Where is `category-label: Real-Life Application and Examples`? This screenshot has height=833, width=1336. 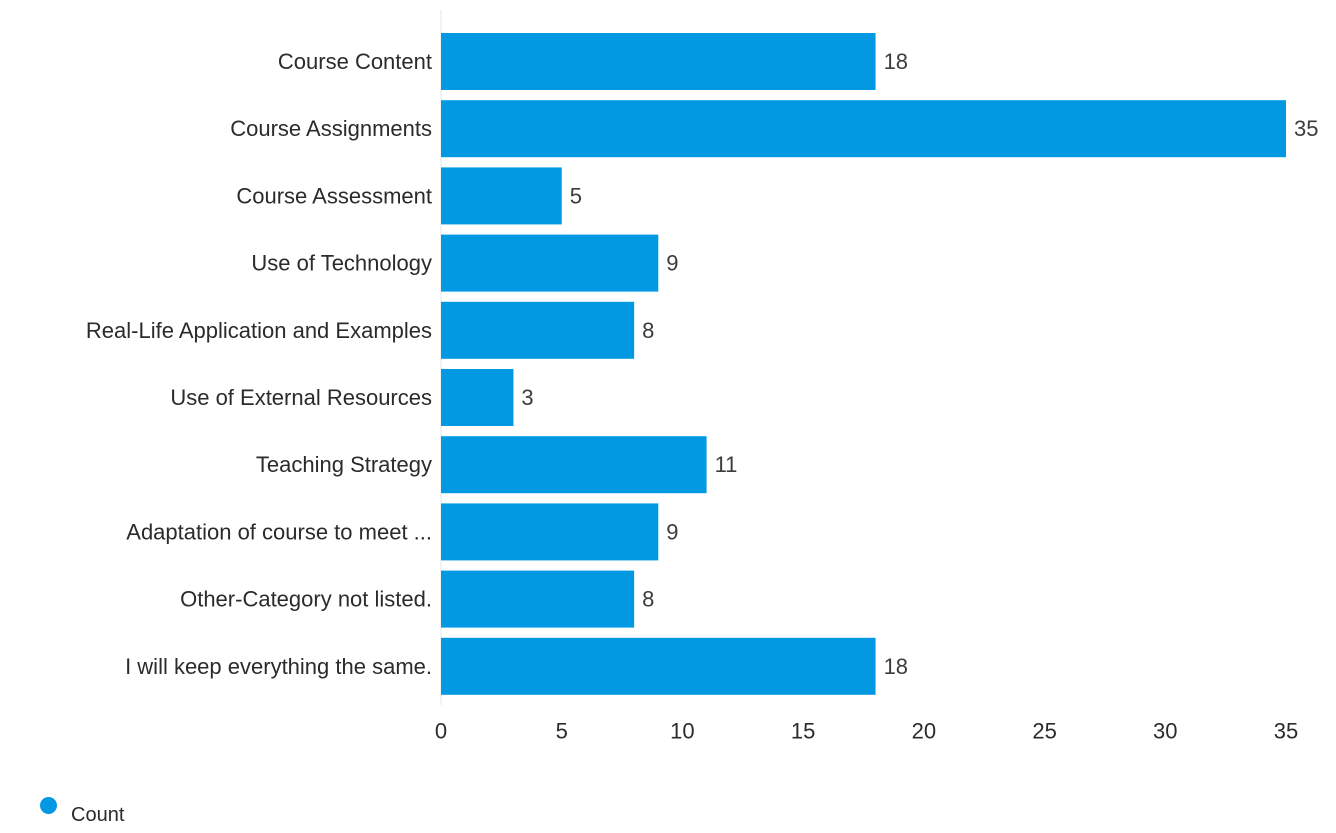
category-label: Real-Life Application and Examples is located at coordinates (259, 330).